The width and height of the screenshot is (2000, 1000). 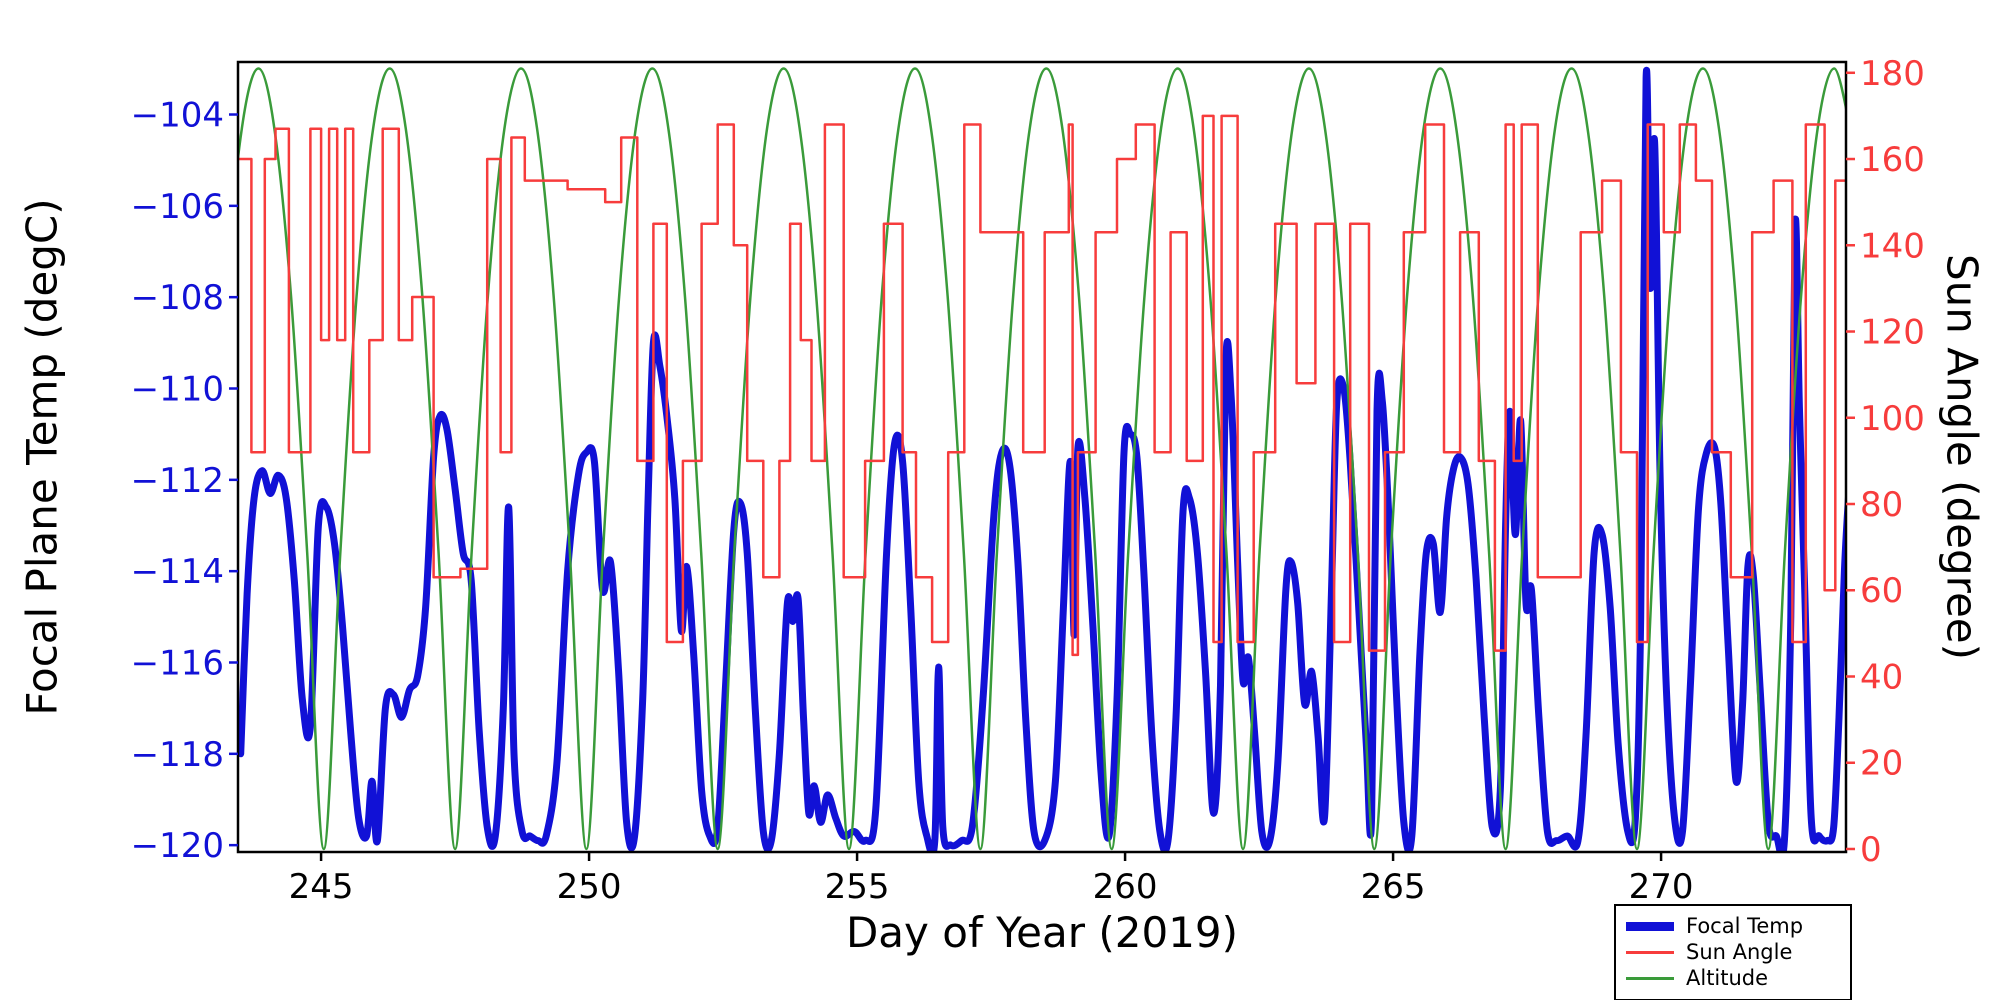 I want to click on x-tick-label: 245, so click(x=321, y=887).